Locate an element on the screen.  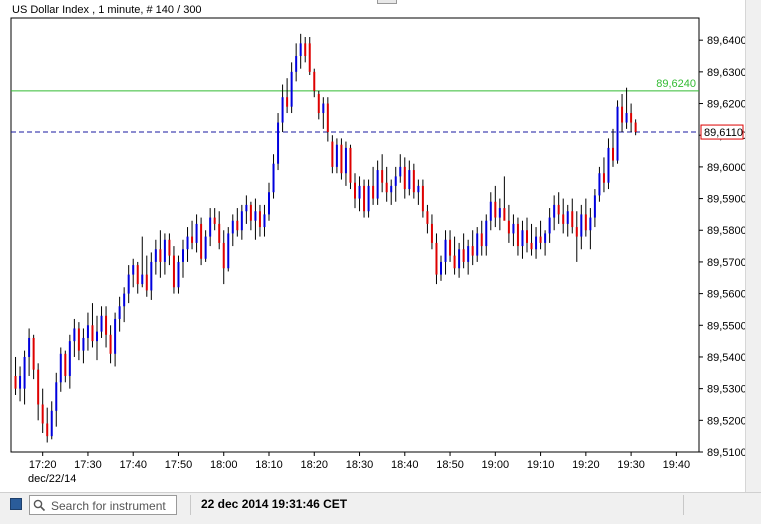
top-tab-handle is located at coordinates (387, 2).